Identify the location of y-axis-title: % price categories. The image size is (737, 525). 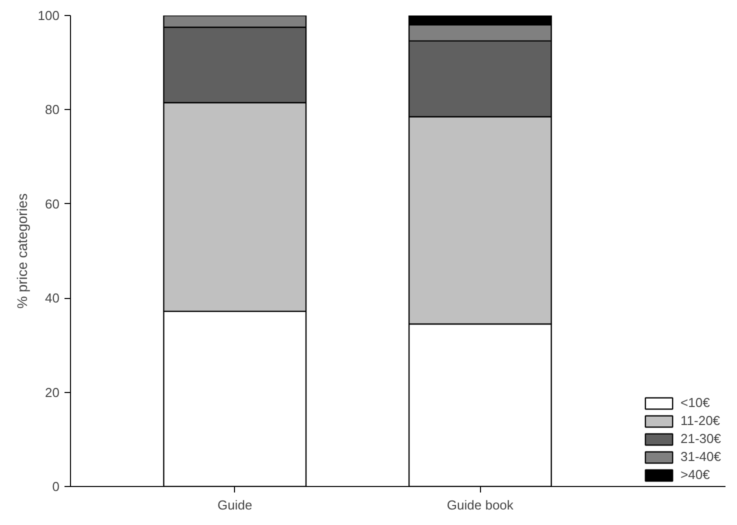
(22, 251).